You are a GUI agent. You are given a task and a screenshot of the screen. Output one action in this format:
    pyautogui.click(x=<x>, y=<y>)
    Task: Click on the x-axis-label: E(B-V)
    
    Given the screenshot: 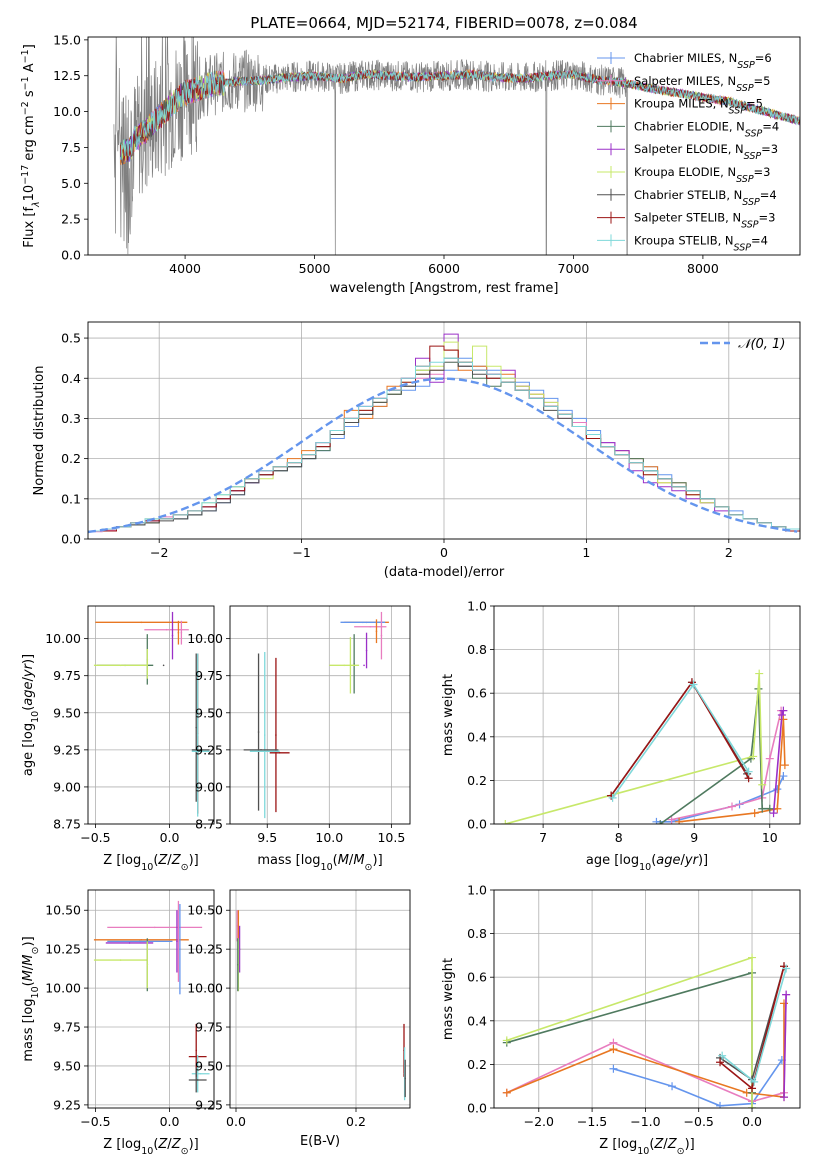 What is the action you would take?
    pyautogui.click(x=320, y=1141)
    